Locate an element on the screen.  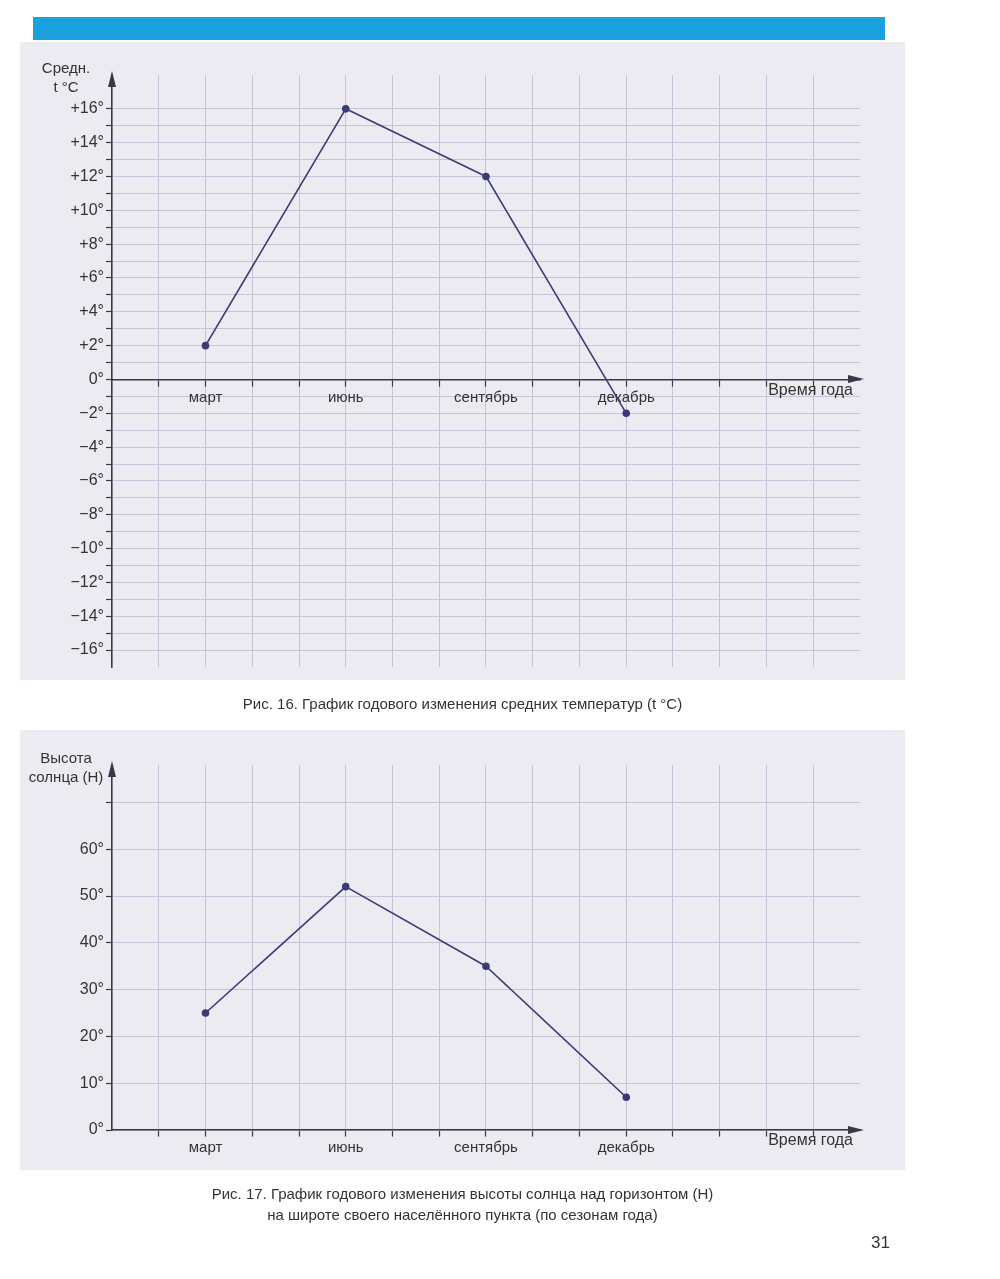
y-tick-label: +16° is located at coordinates (87, 108).